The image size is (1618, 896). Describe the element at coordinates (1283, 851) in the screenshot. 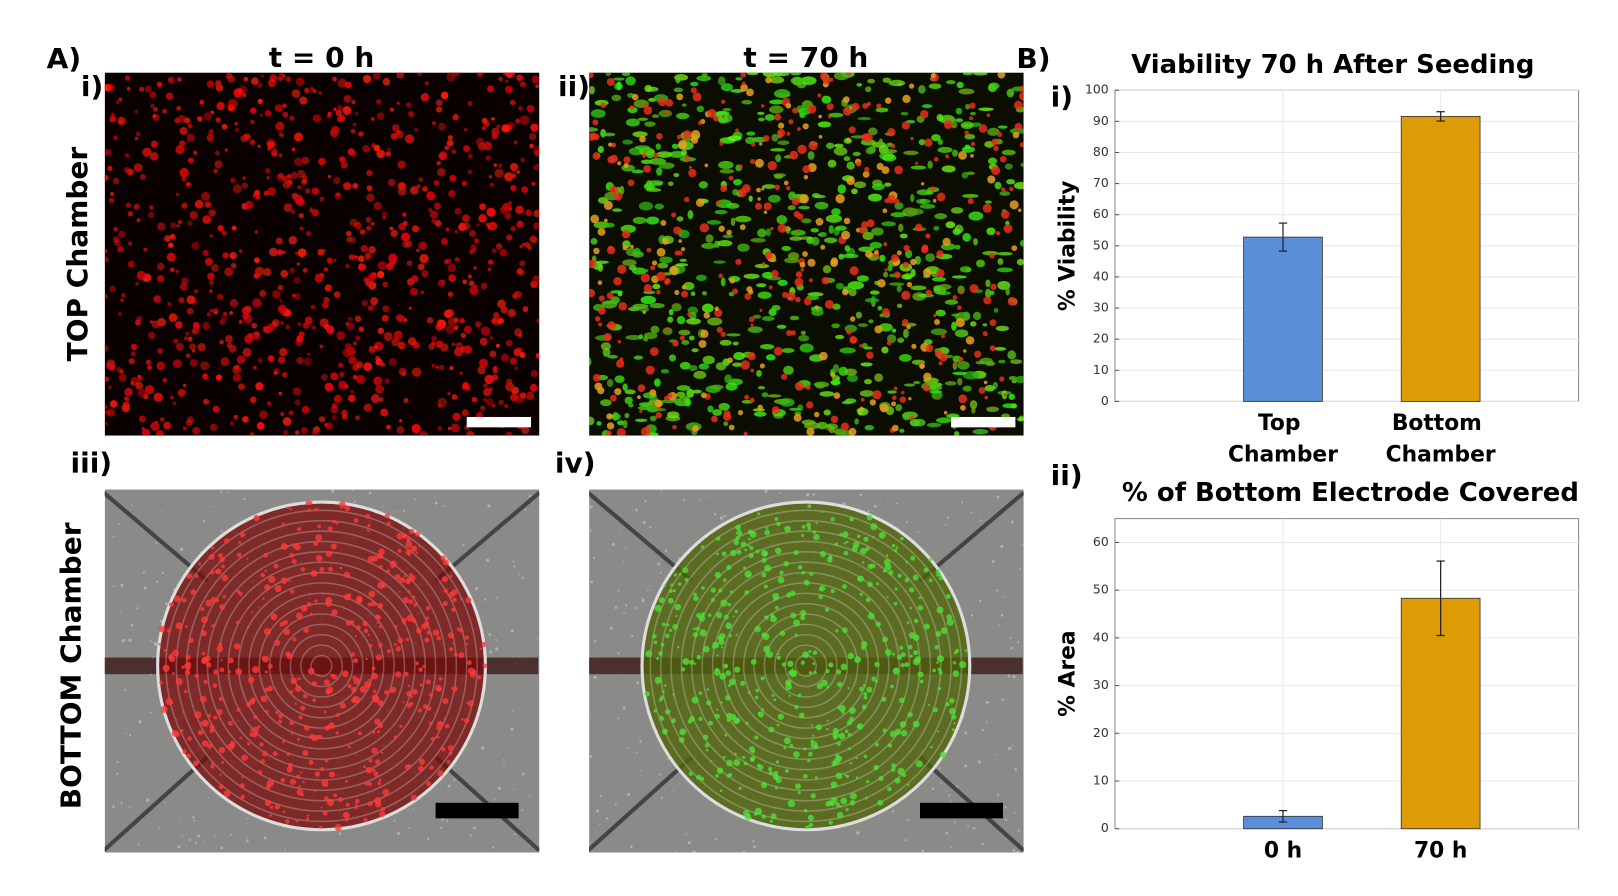

I see `x-tick-label: 0 h` at that location.